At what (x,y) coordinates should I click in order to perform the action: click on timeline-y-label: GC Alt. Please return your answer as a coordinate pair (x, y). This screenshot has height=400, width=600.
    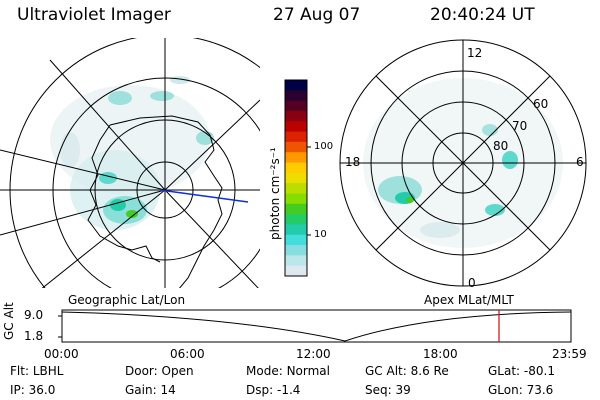
    Looking at the image, I should click on (9, 321).